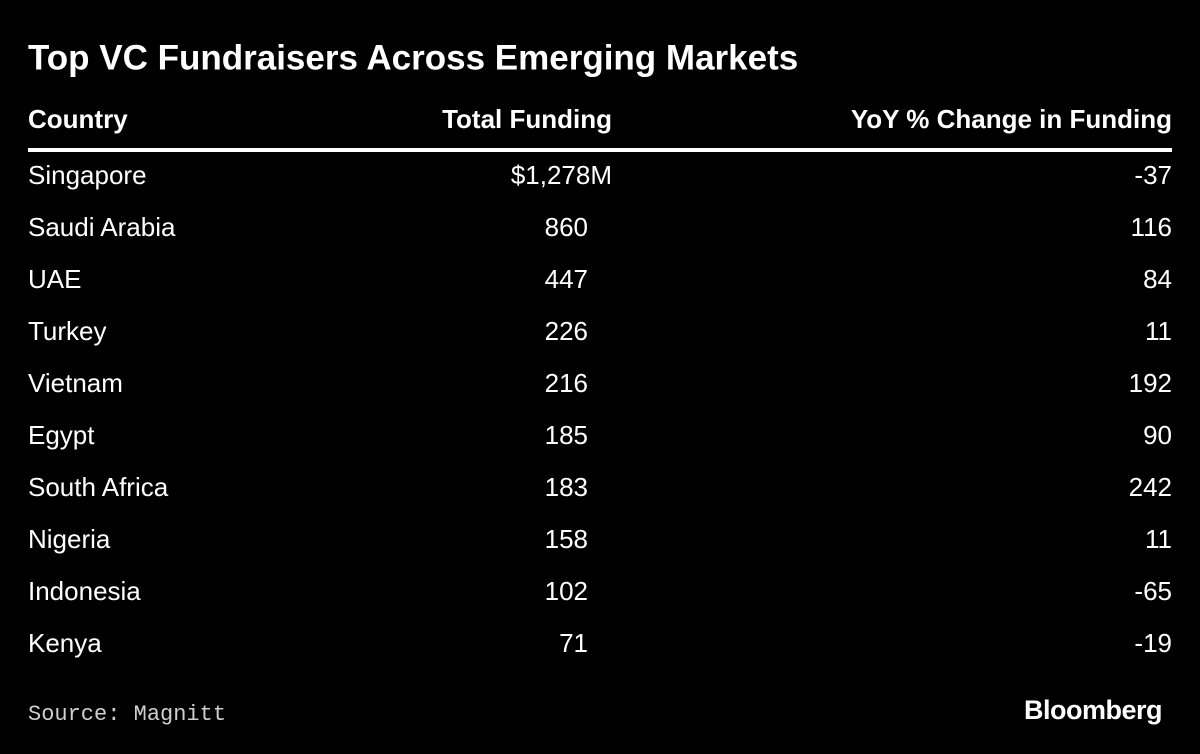  What do you see at coordinates (566, 487) in the screenshot?
I see `funding-cell: 183` at bounding box center [566, 487].